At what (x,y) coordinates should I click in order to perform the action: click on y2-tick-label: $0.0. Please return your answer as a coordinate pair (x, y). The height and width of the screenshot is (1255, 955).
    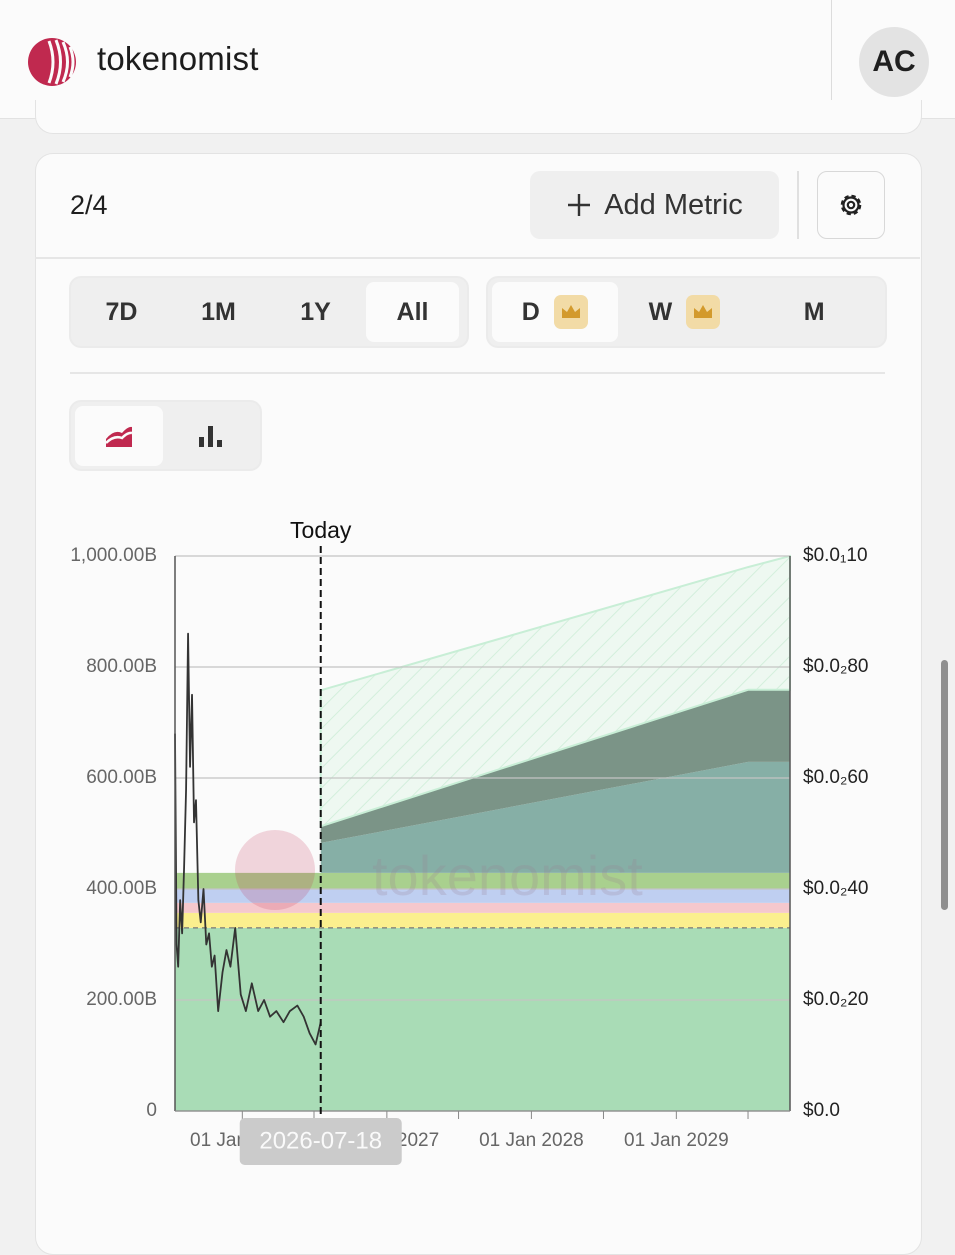
    Looking at the image, I should click on (821, 1110).